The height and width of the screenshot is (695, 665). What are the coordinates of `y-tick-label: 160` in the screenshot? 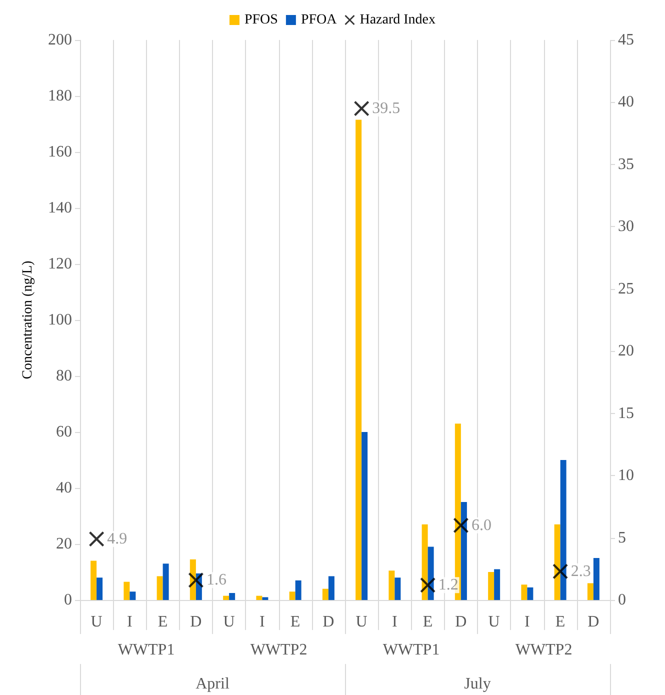 It's located at (60, 152).